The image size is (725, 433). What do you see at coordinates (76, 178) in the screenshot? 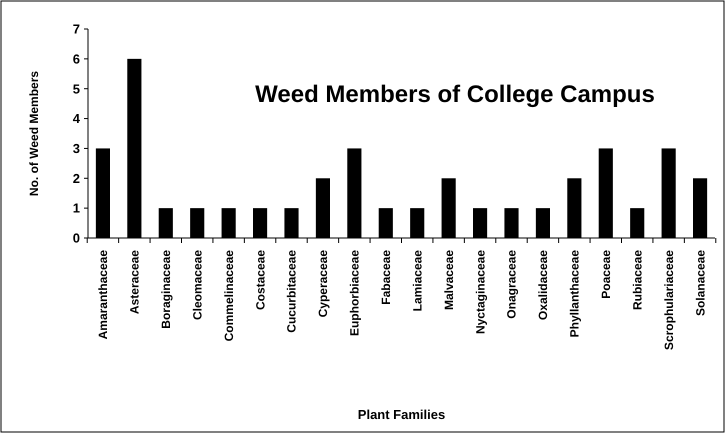
I see `y-tick-label: 2` at bounding box center [76, 178].